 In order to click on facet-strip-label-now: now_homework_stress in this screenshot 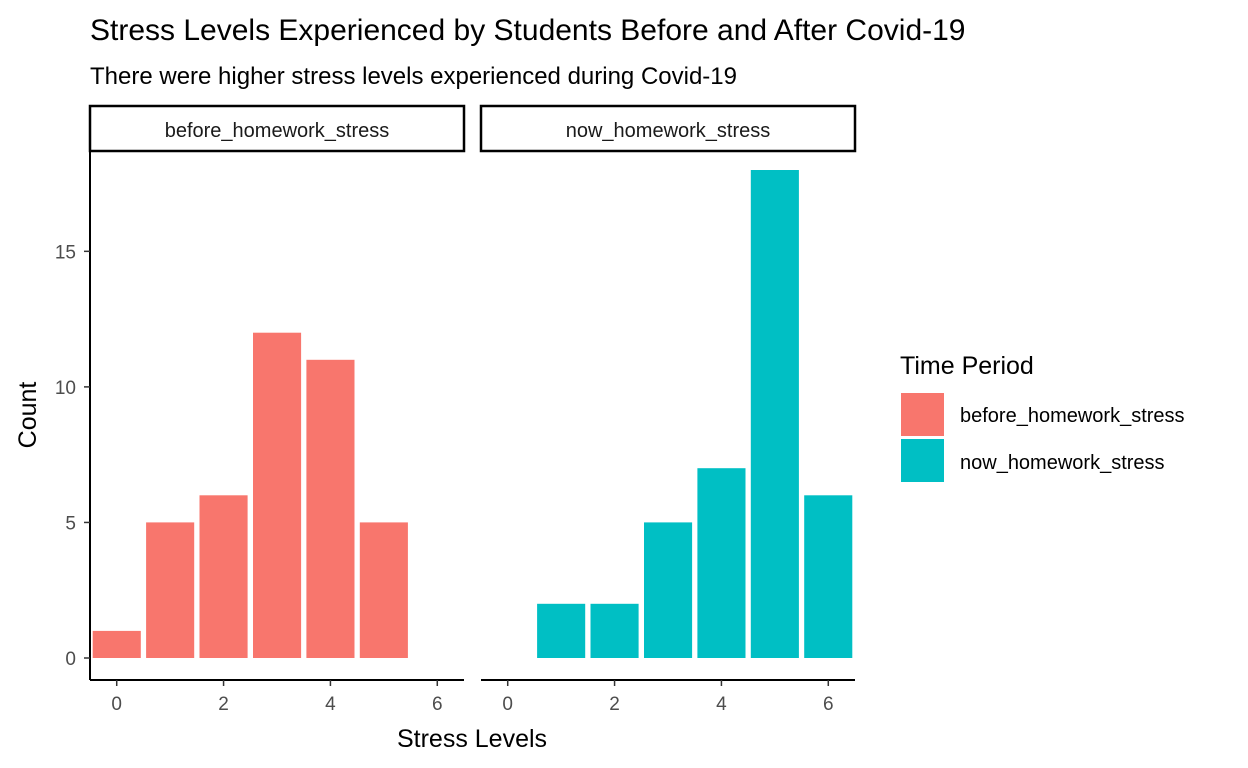, I will do `click(668, 131)`.